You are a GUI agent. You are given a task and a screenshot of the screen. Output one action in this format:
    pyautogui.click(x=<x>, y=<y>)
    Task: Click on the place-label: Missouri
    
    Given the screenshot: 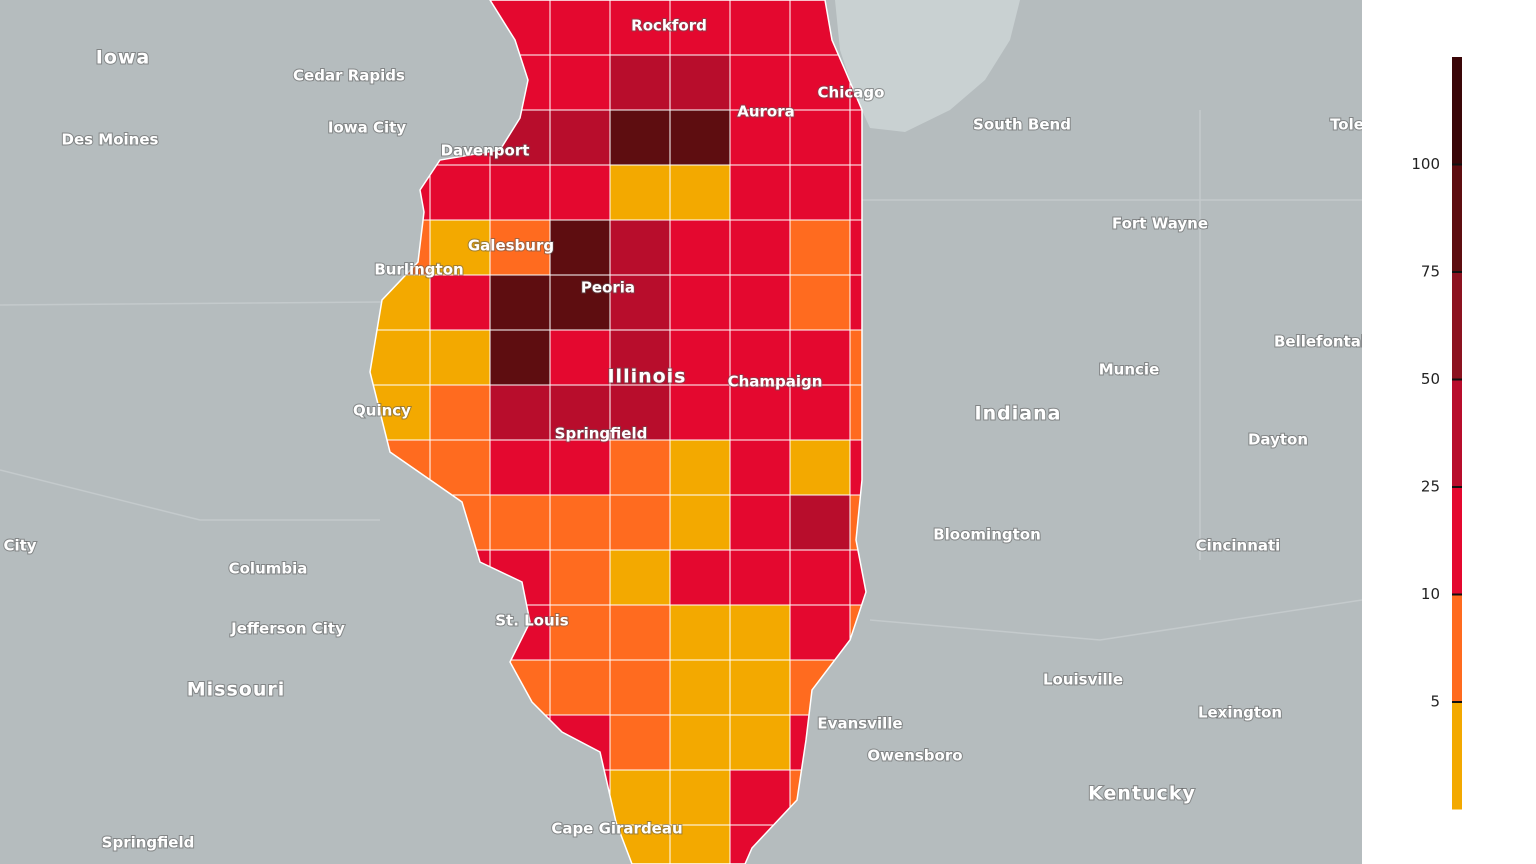 What is the action you would take?
    pyautogui.click(x=236, y=690)
    